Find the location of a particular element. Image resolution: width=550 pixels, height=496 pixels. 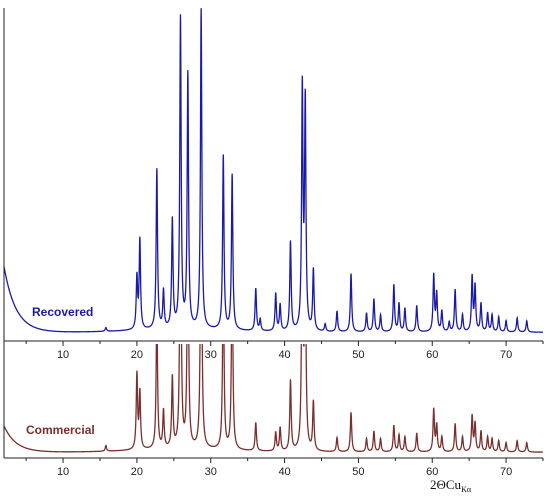

x-axis-title: 2ΘCuKα is located at coordinates (451, 485).